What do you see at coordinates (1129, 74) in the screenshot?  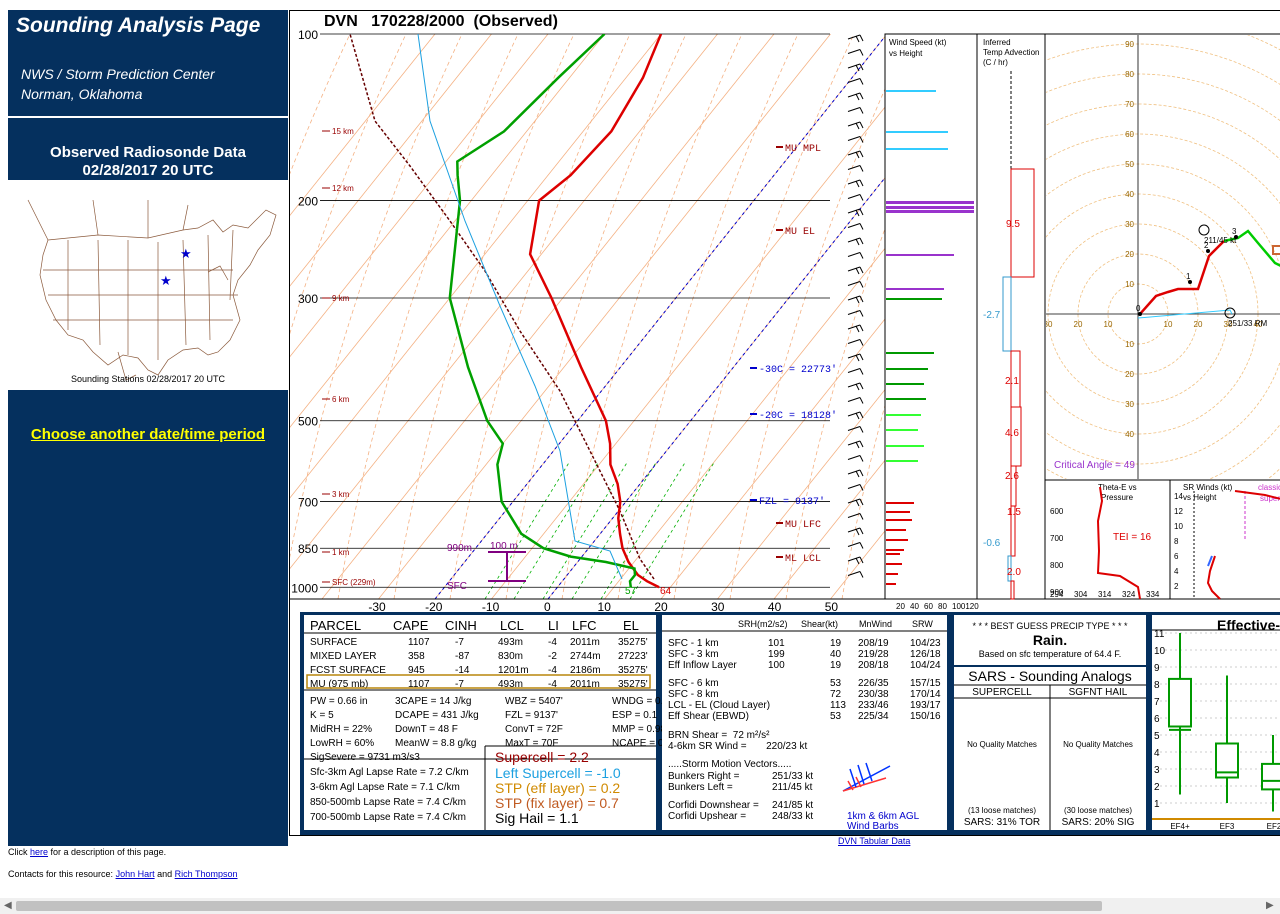 I see `hodograph-ring-label: 80` at bounding box center [1129, 74].